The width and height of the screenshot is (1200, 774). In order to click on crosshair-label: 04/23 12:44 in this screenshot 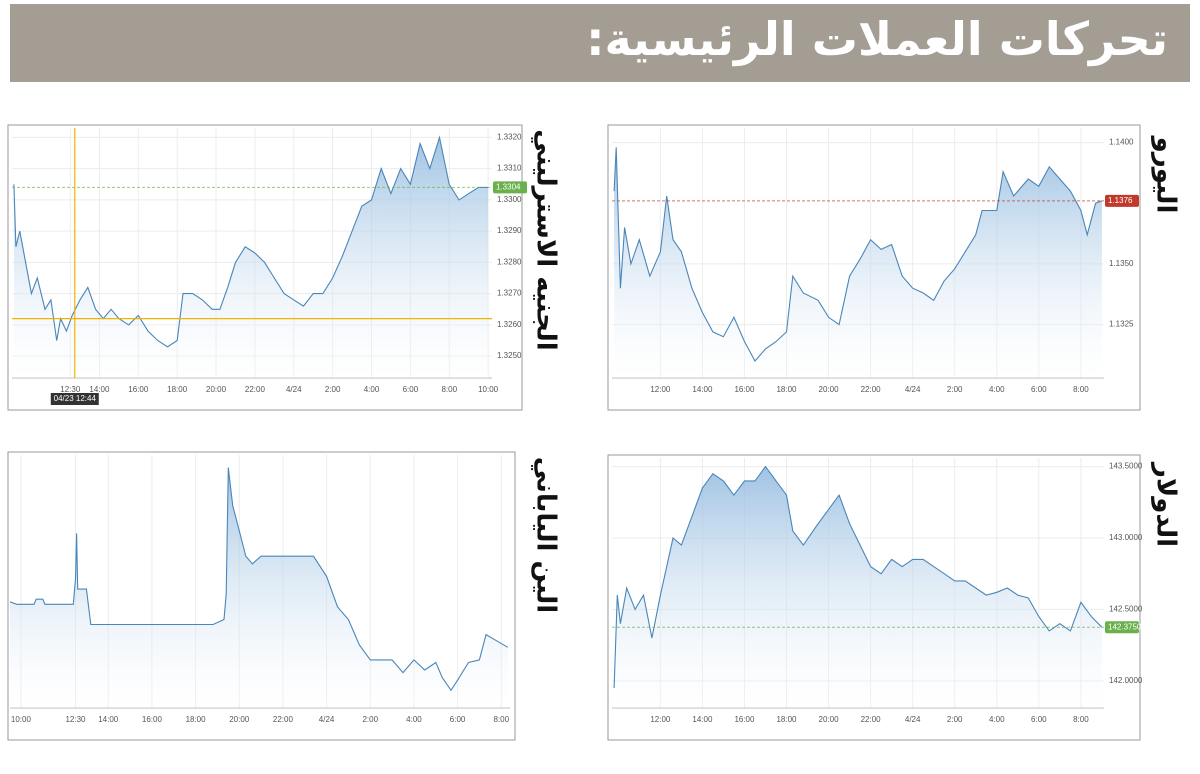, I will do `click(75, 398)`.